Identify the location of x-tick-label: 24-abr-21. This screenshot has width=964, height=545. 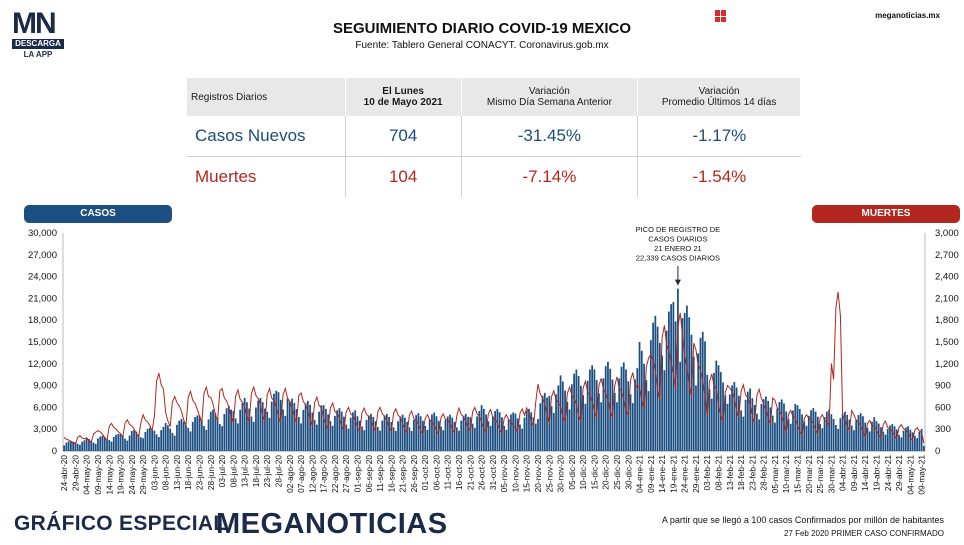
(888, 473).